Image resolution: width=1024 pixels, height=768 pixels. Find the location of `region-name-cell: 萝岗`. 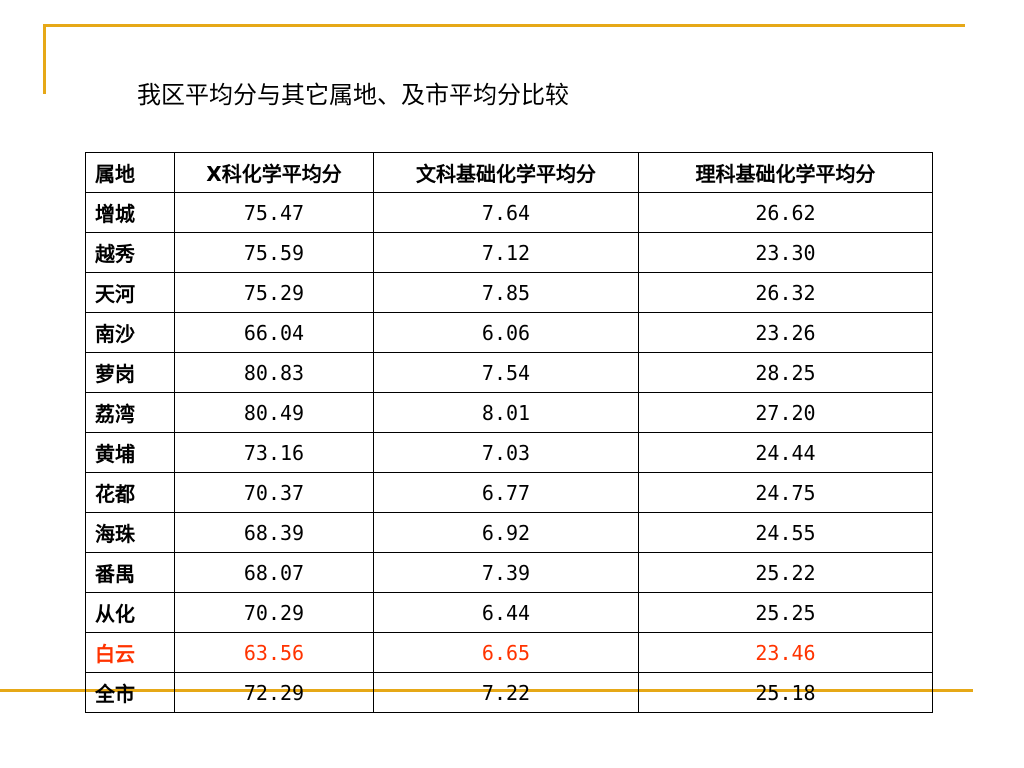

region-name-cell: 萝岗 is located at coordinates (130, 372).